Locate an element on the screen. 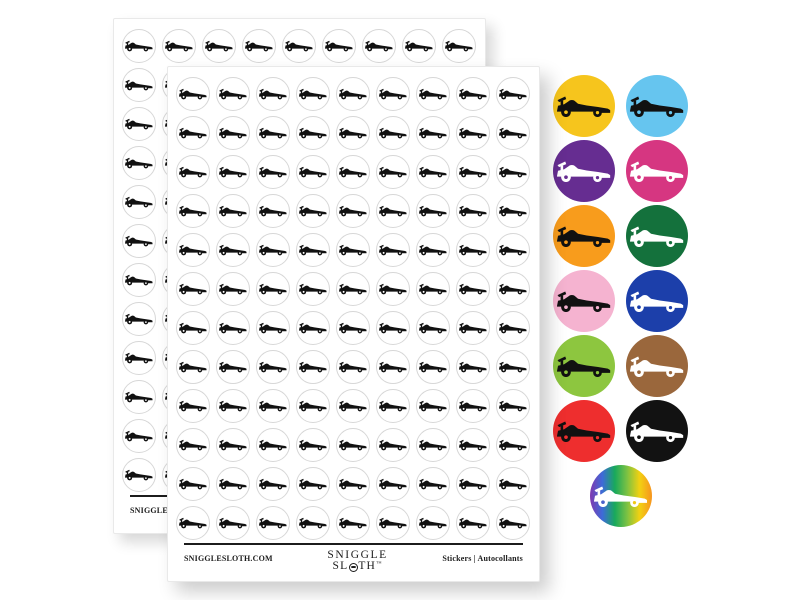 The height and width of the screenshot is (600, 800). color-variants is located at coordinates (620, 301).